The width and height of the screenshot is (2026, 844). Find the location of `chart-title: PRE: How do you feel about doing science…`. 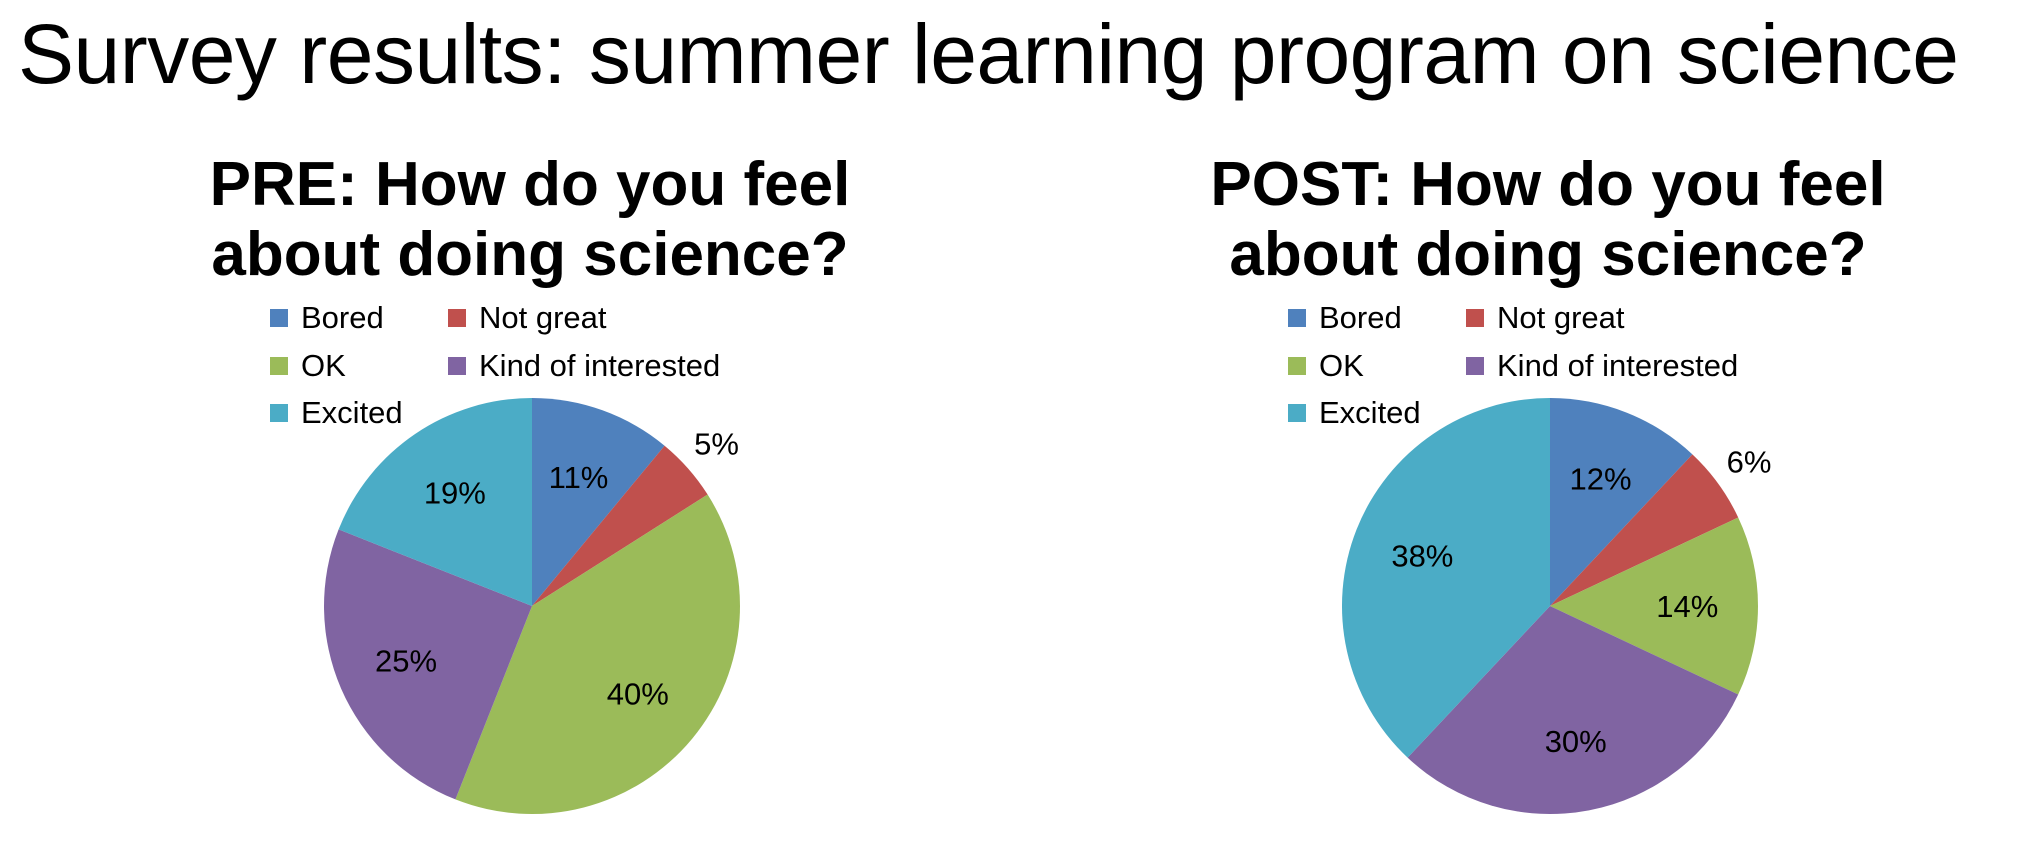

chart-title: PRE: How do you feel about doing science… is located at coordinates (530, 220).